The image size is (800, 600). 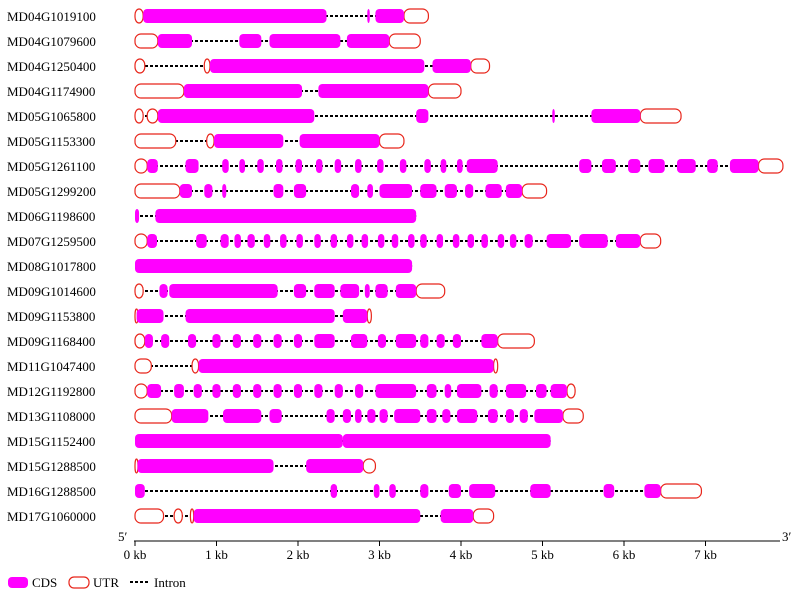 What do you see at coordinates (51, 141) in the screenshot?
I see `gene-label: MD05G1153300` at bounding box center [51, 141].